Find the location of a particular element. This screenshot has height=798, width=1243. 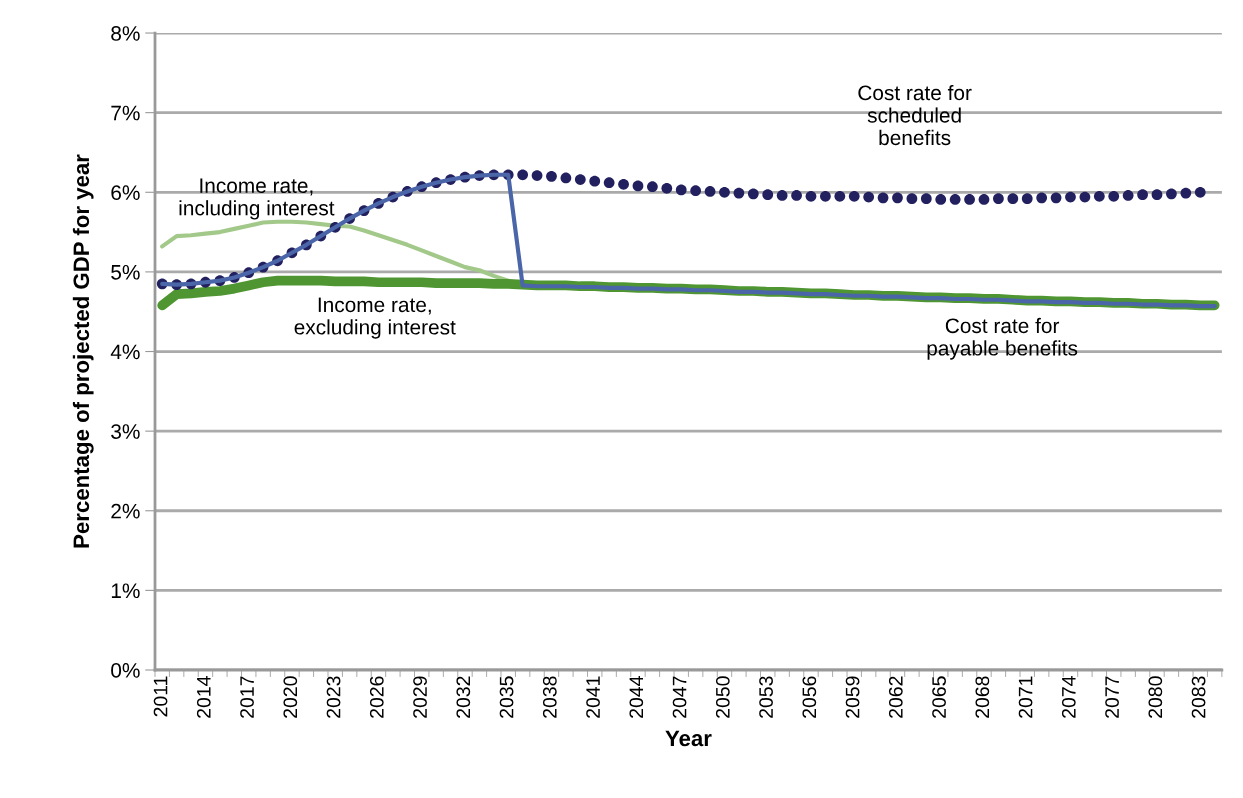

y-tick-label: 1% is located at coordinates (125, 591).